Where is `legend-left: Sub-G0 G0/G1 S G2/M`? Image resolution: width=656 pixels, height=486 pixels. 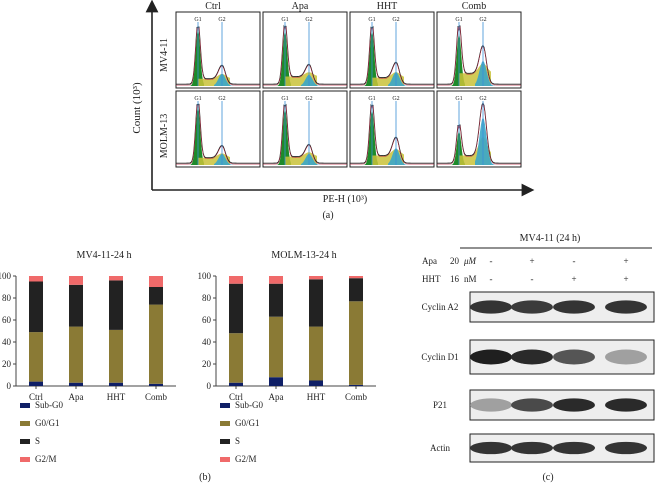
legend-left: Sub-G0 G0/G1 S G2/M is located at coordinates (42, 432).